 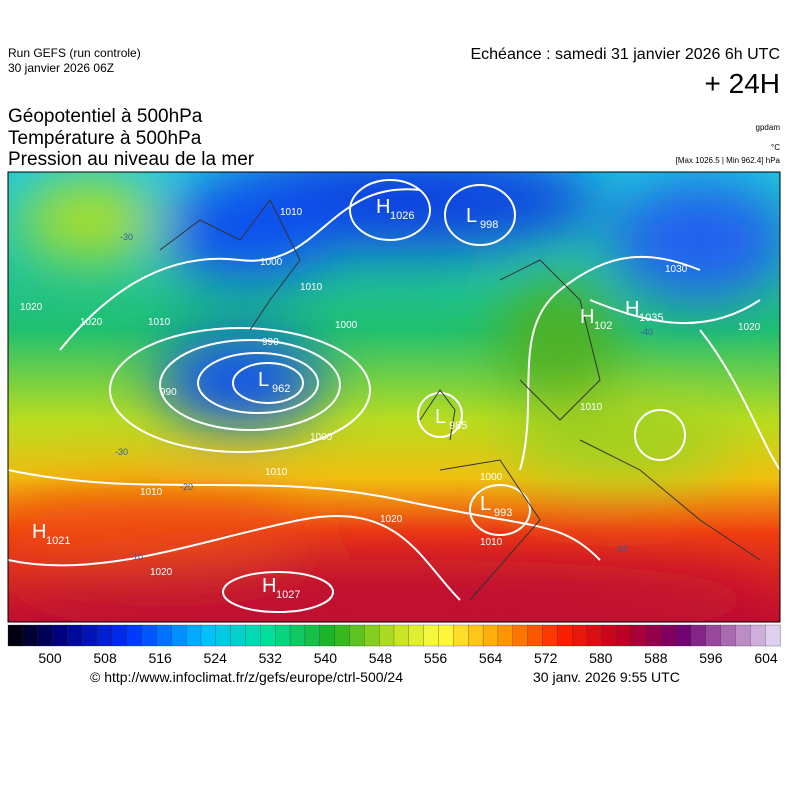 I want to click on center-value: 1035, so click(x=651, y=318).